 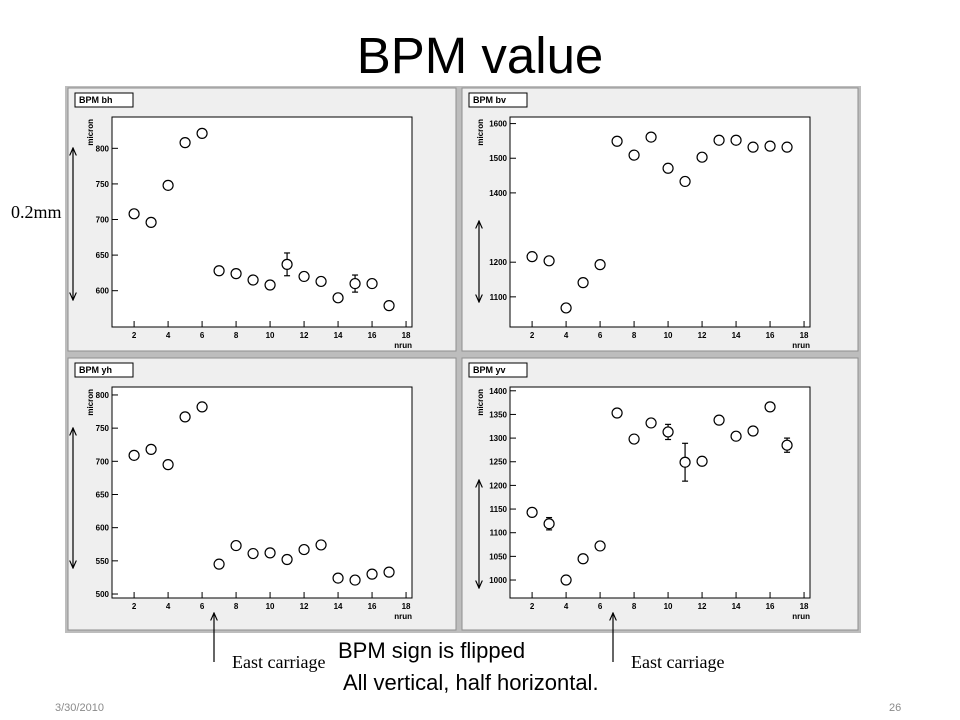 What do you see at coordinates (498, 580) in the screenshot?
I see `y-tick-label: 1000` at bounding box center [498, 580].